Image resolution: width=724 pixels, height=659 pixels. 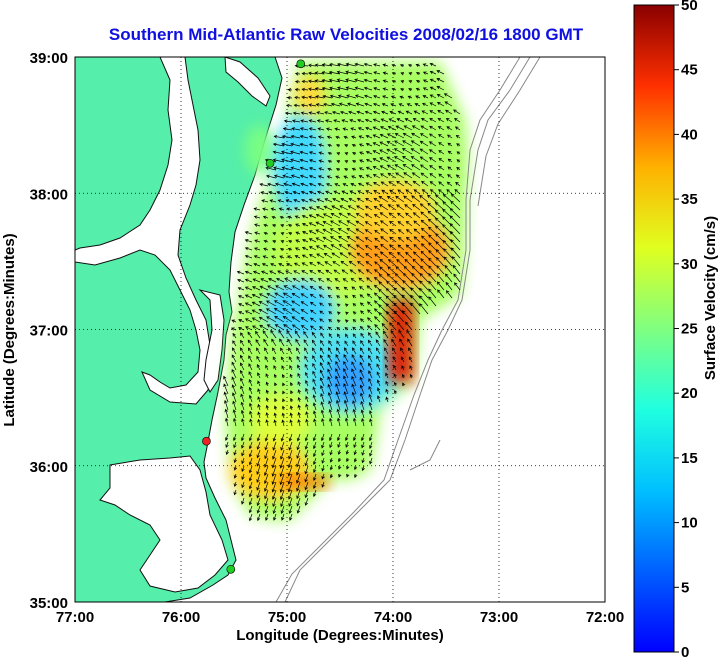 What do you see at coordinates (340, 635) in the screenshot?
I see `x-axis-label: Longitude (Degrees:Minutes)` at bounding box center [340, 635].